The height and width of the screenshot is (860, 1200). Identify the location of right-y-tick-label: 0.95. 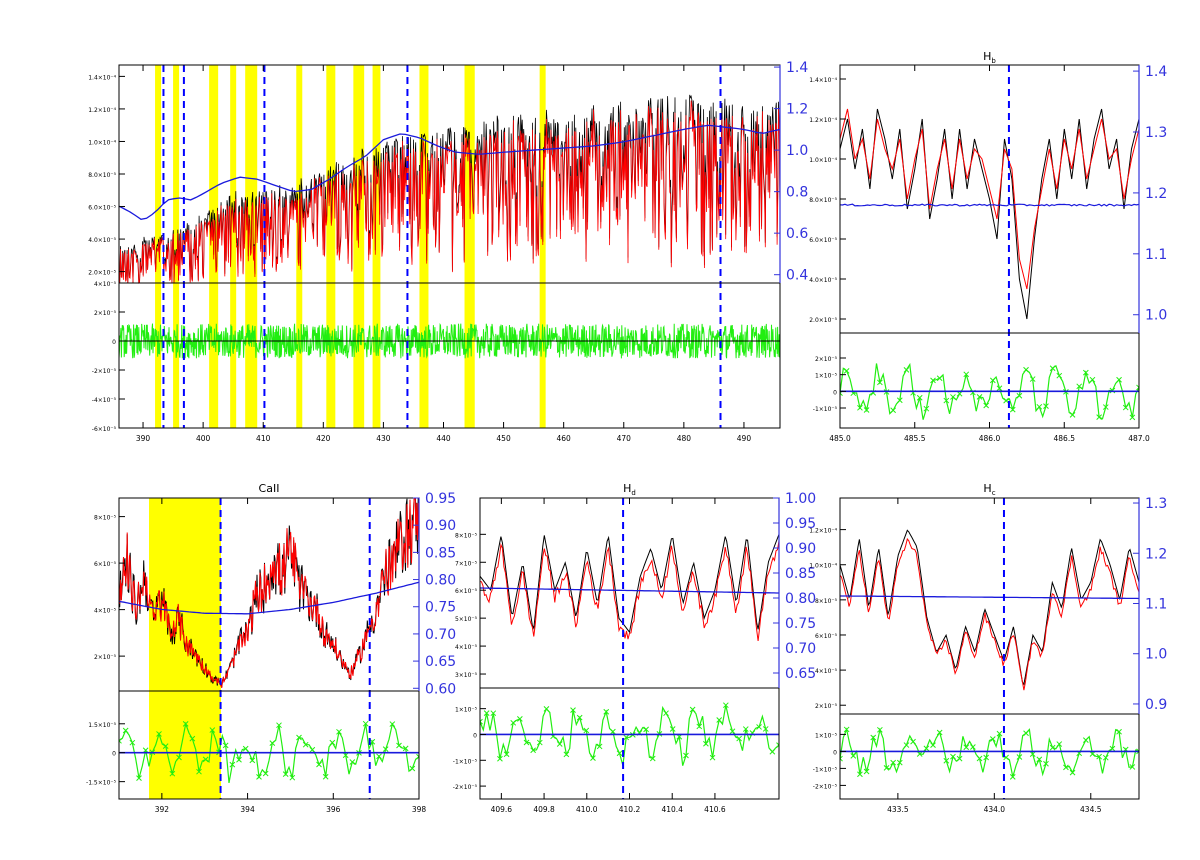
(800, 524).